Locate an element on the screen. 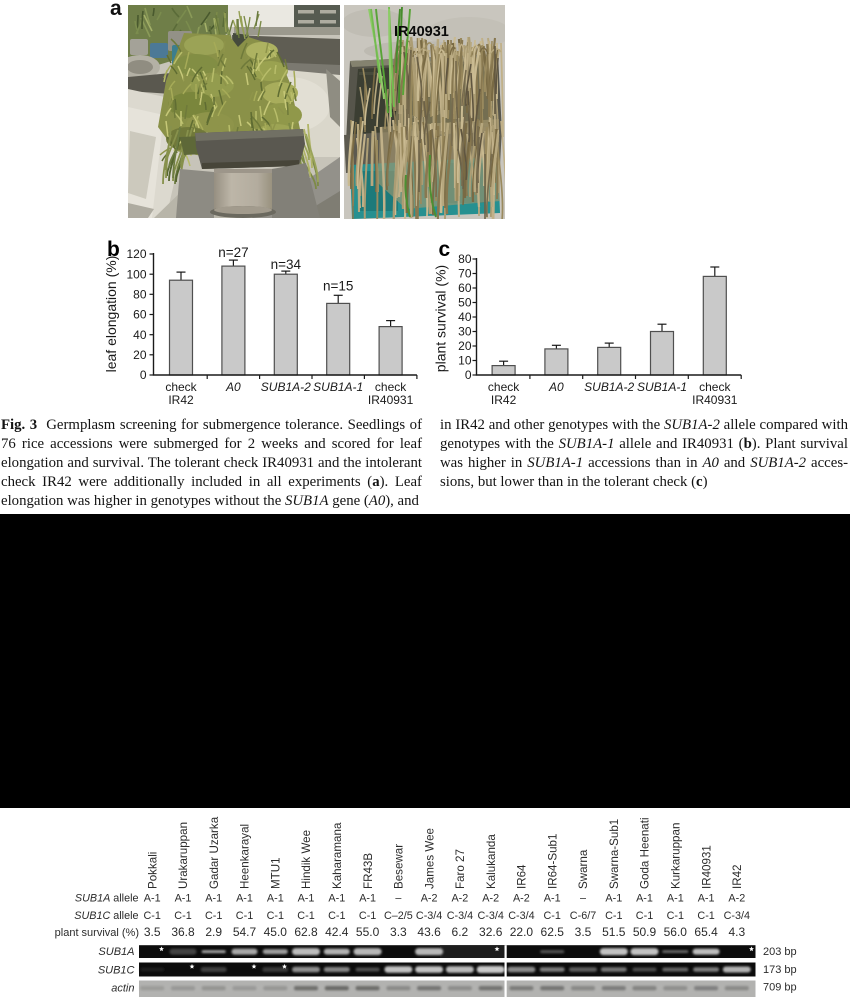 The height and width of the screenshot is (1007, 850). svg-text: 120 is located at coordinates (136, 254).